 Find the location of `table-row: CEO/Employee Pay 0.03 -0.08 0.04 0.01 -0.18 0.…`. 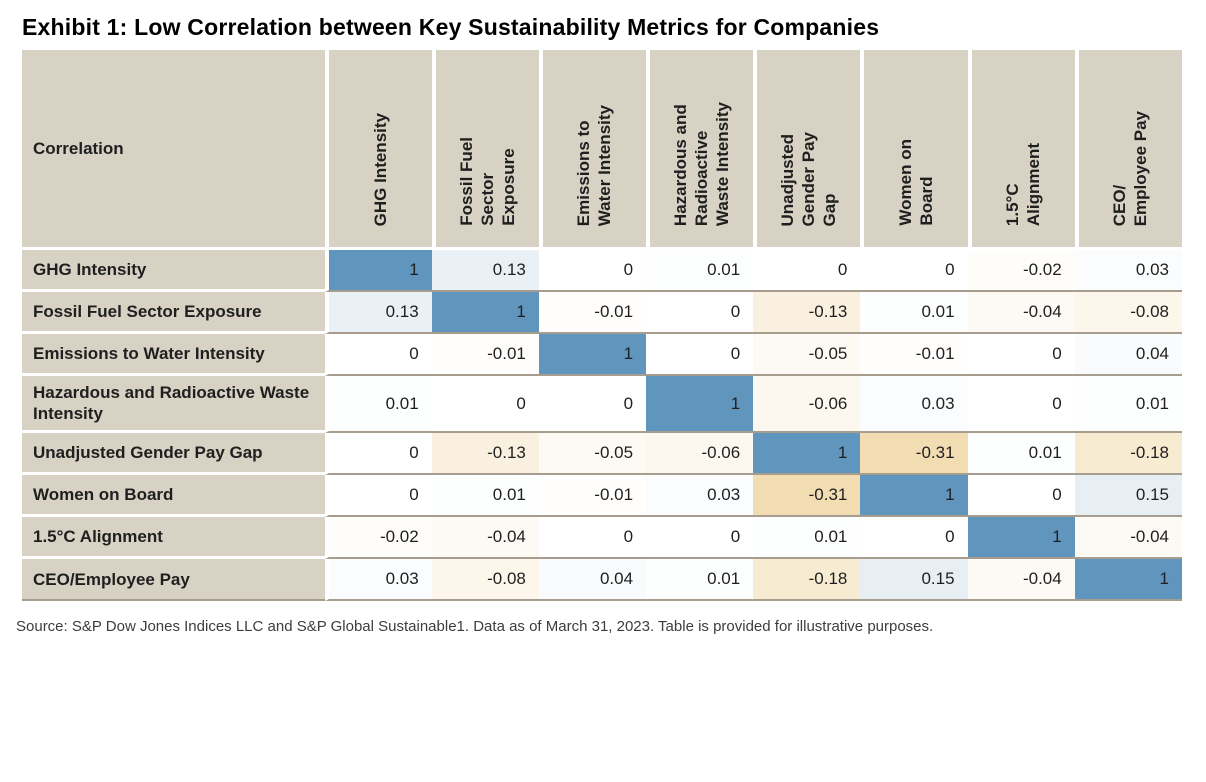

table-row: CEO/Employee Pay 0.03 -0.08 0.04 0.01 -0.18 0.… is located at coordinates (602, 580).